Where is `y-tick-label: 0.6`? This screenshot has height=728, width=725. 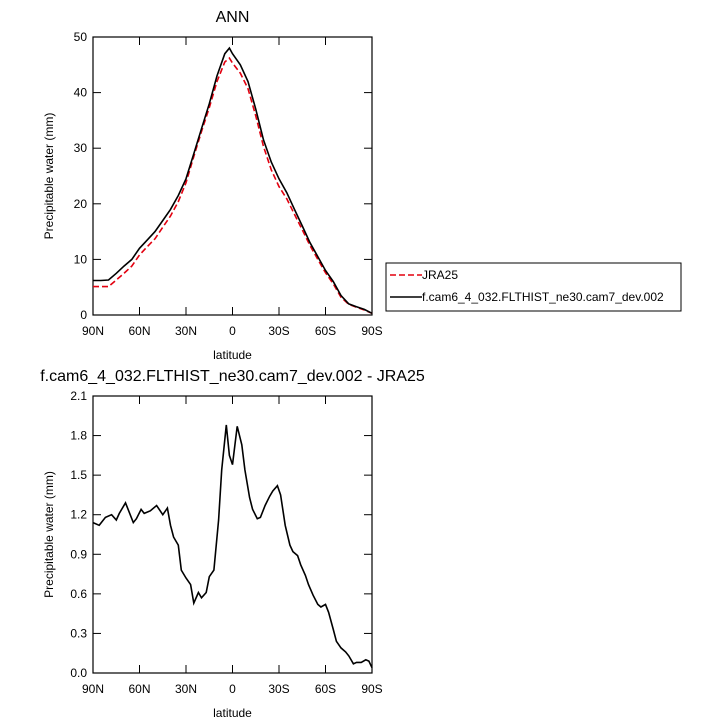
y-tick-label: 0.6 is located at coordinates (78, 594).